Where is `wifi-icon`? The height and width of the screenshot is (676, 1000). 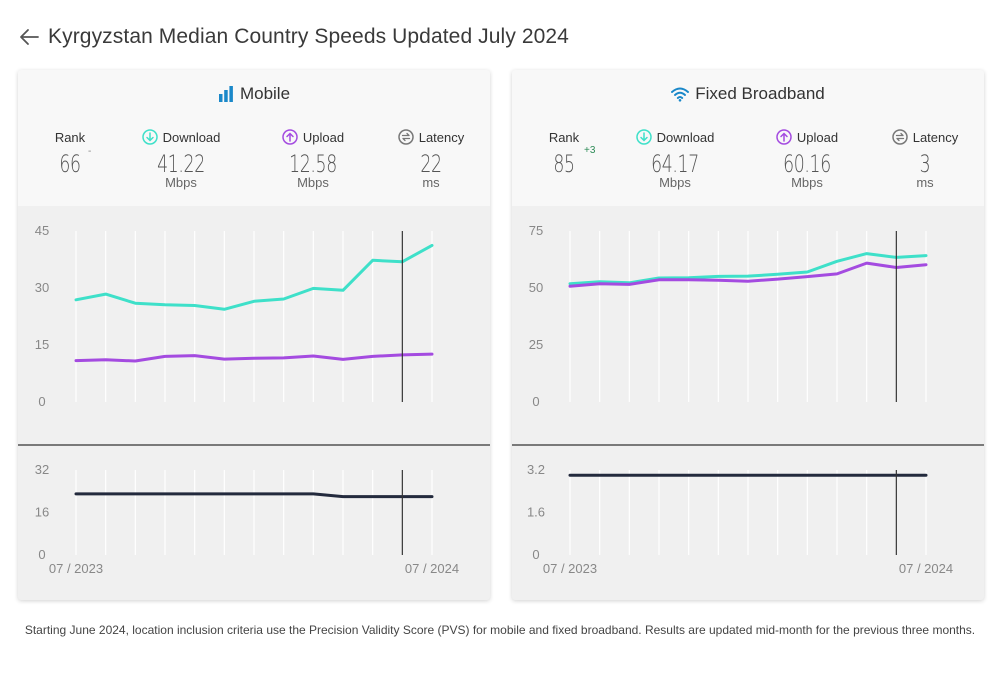 wifi-icon is located at coordinates (680, 94).